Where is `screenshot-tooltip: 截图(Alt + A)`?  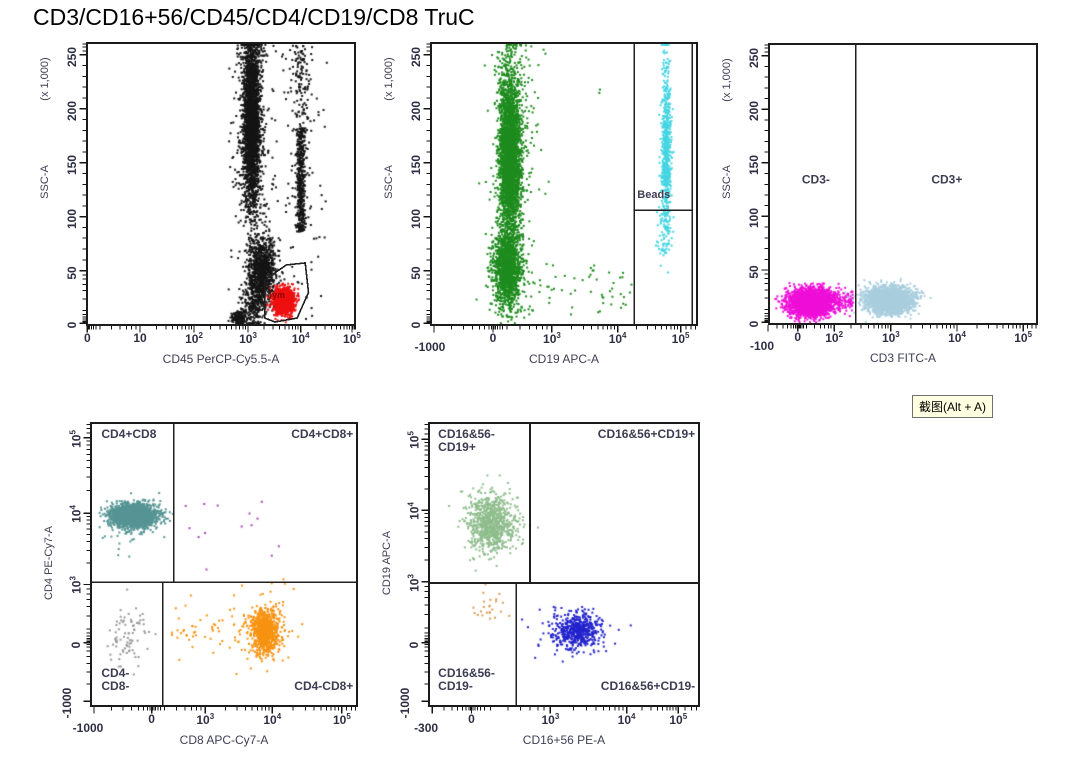 screenshot-tooltip: 截图(Alt + A) is located at coordinates (953, 406).